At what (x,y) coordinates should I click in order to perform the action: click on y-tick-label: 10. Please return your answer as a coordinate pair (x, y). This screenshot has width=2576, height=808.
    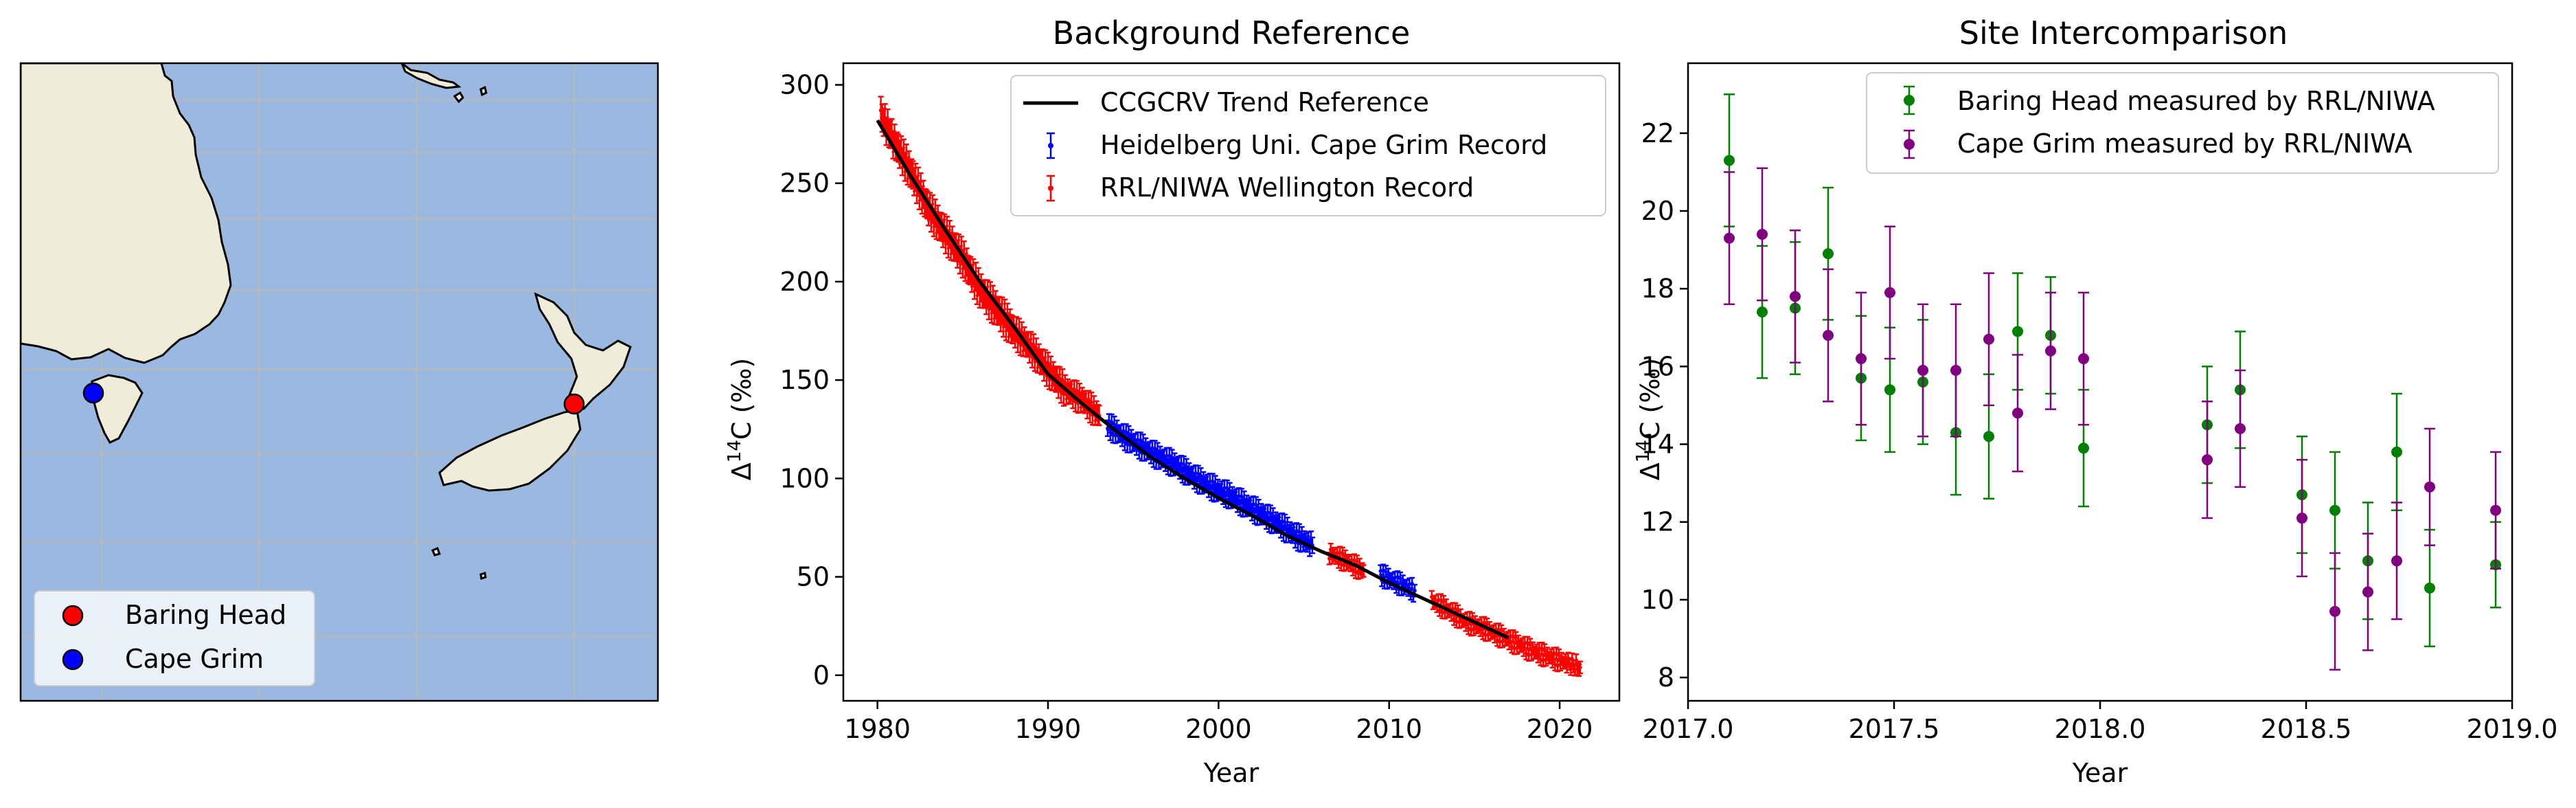
    Looking at the image, I should click on (1657, 600).